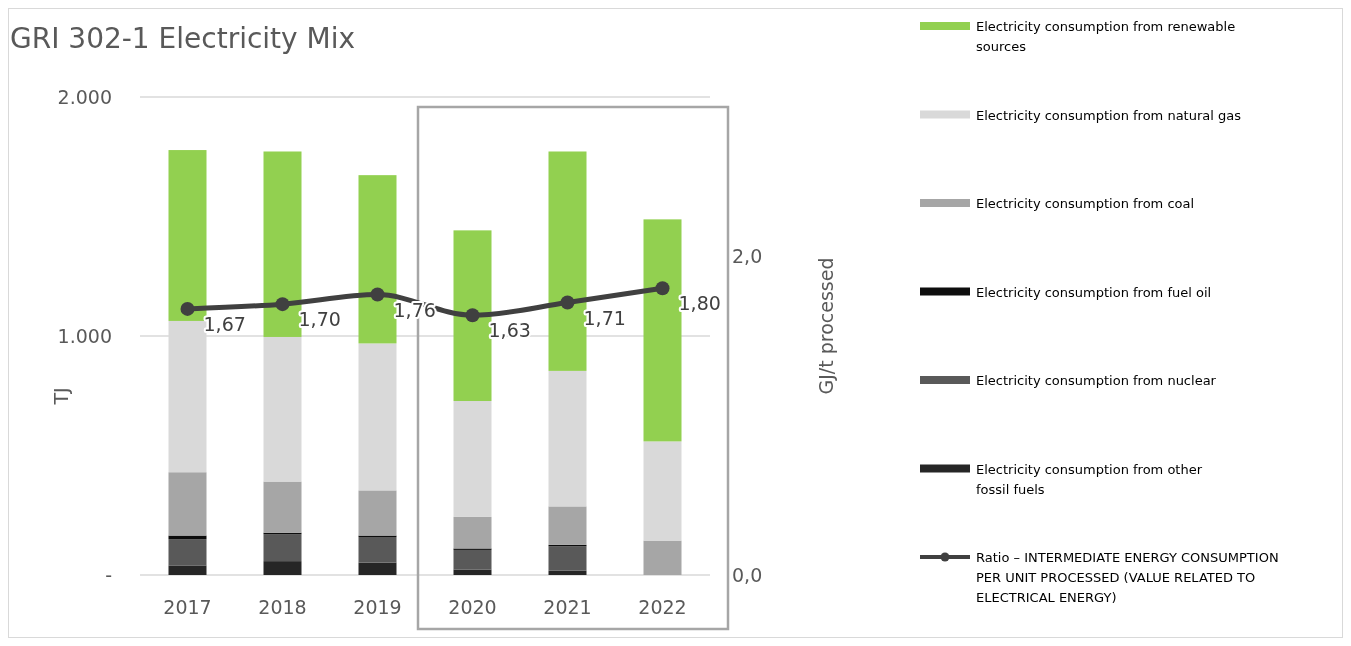  Describe the element at coordinates (377, 607) in the screenshot. I see `x-tick-label: 2019` at that location.